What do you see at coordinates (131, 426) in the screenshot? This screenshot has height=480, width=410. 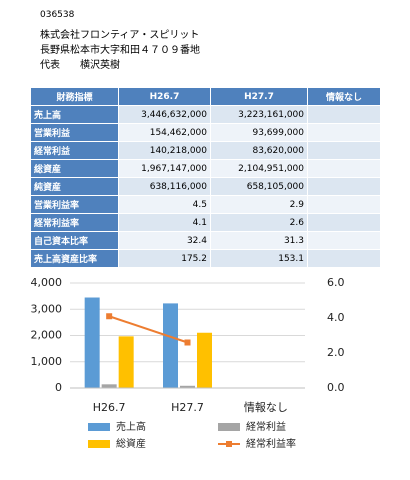 I see `legend-label: 売上高` at bounding box center [131, 426].